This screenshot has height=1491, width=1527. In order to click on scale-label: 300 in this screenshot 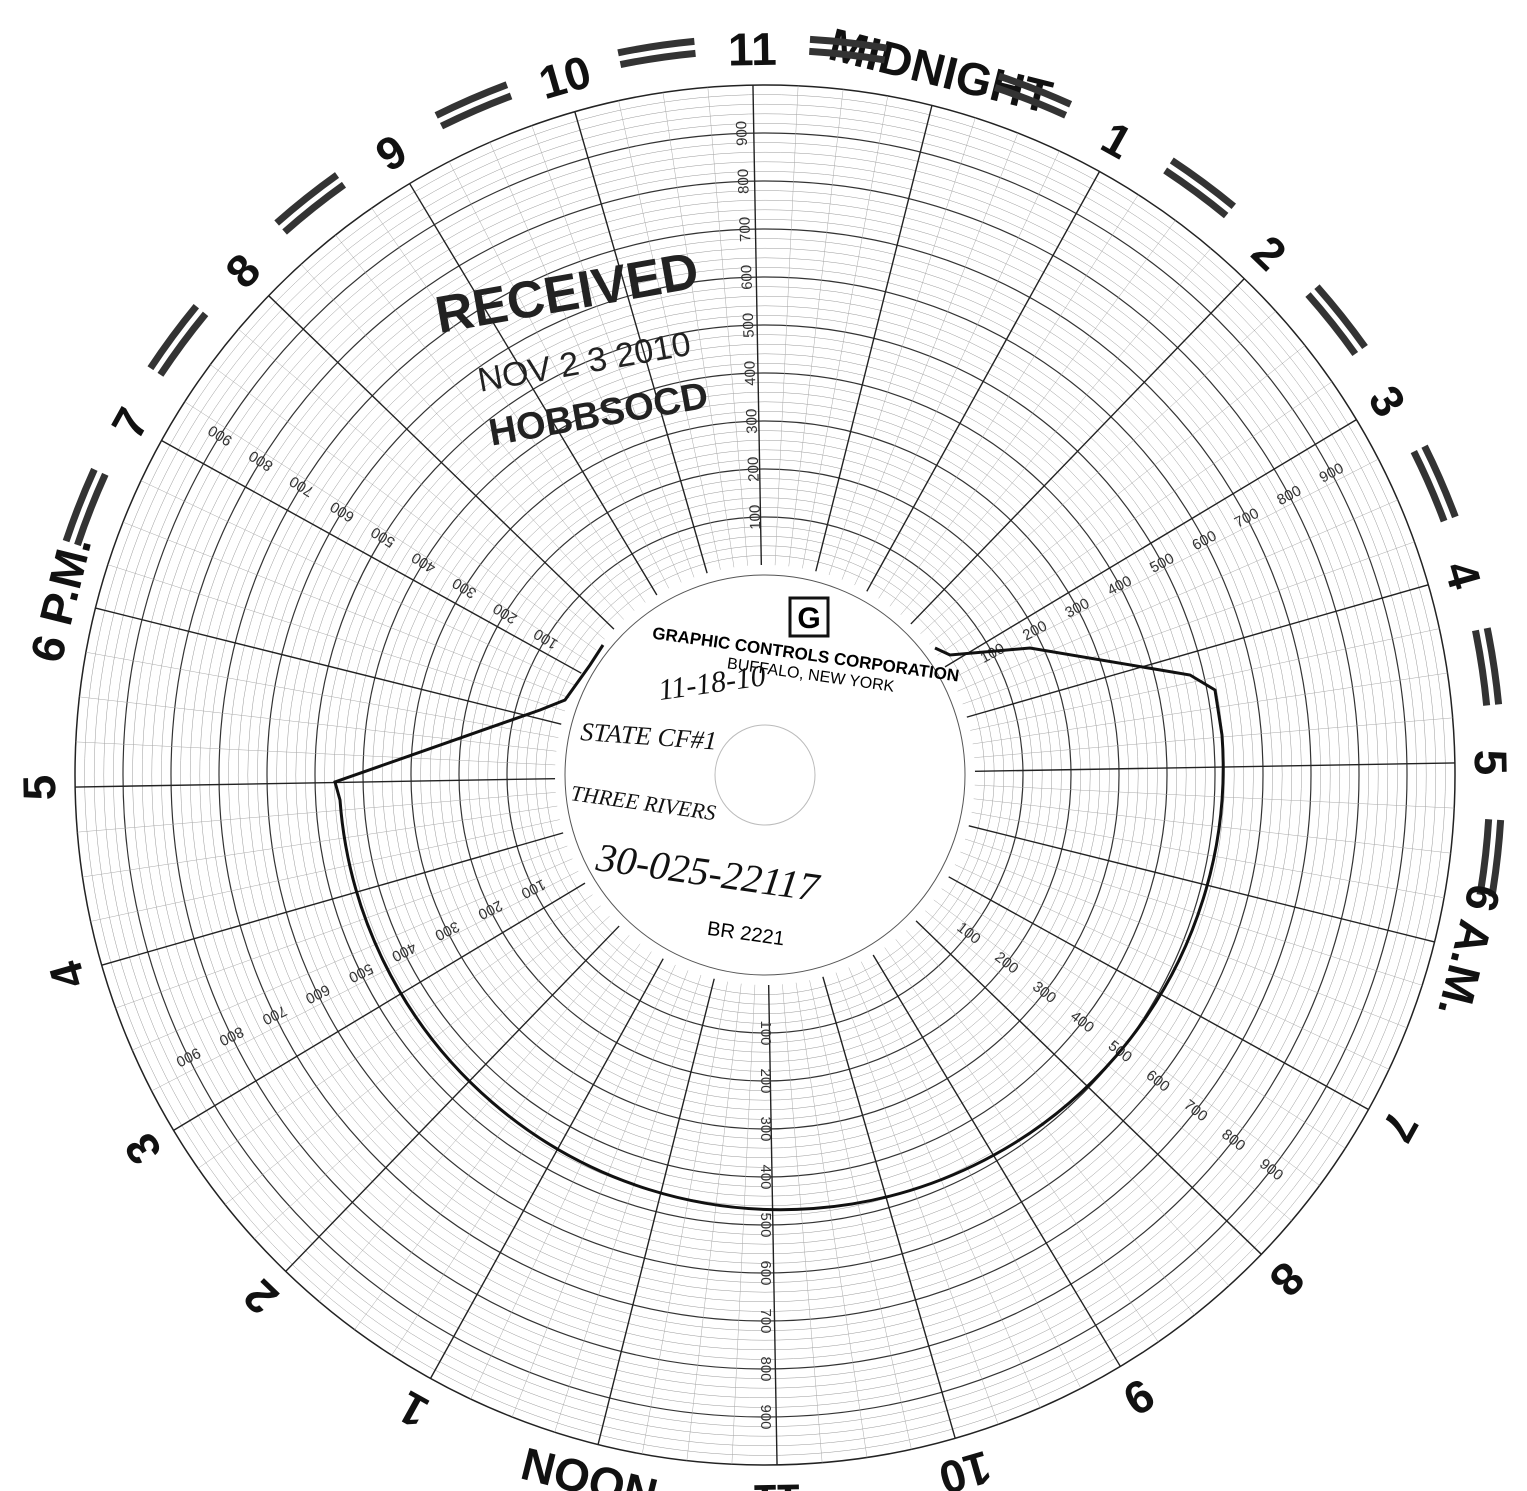, I will do `click(765, 1128)`.